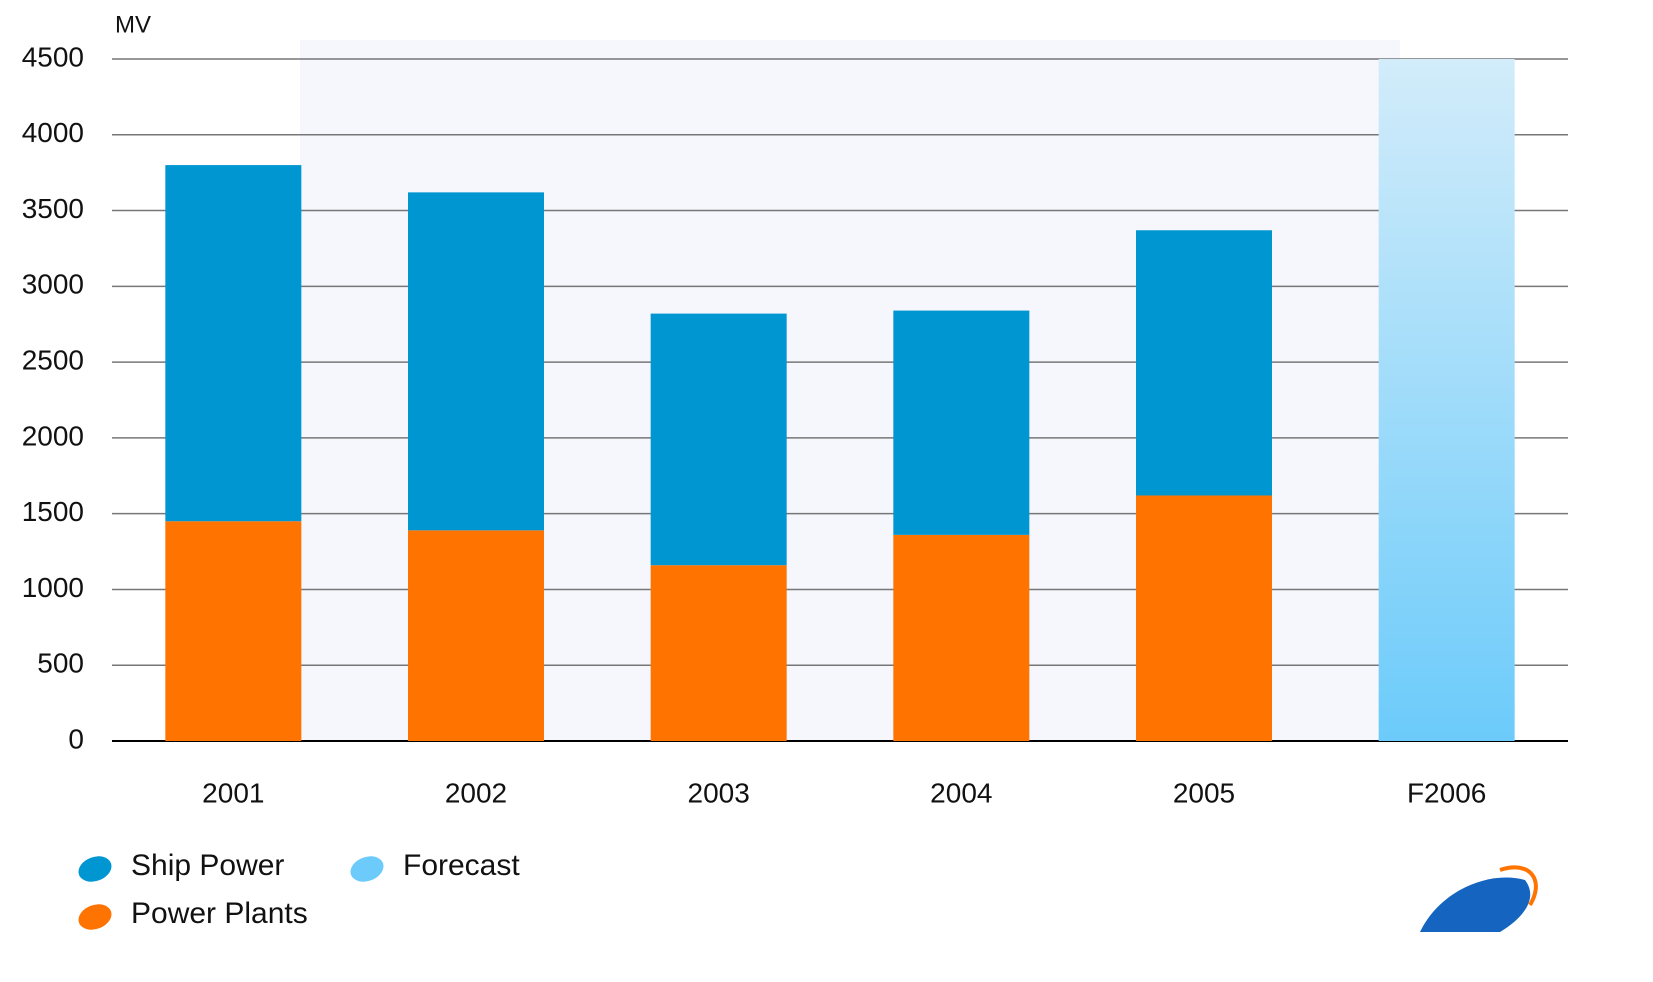 The width and height of the screenshot is (1653, 982). What do you see at coordinates (60, 663) in the screenshot?
I see `y-tick-label: 500` at bounding box center [60, 663].